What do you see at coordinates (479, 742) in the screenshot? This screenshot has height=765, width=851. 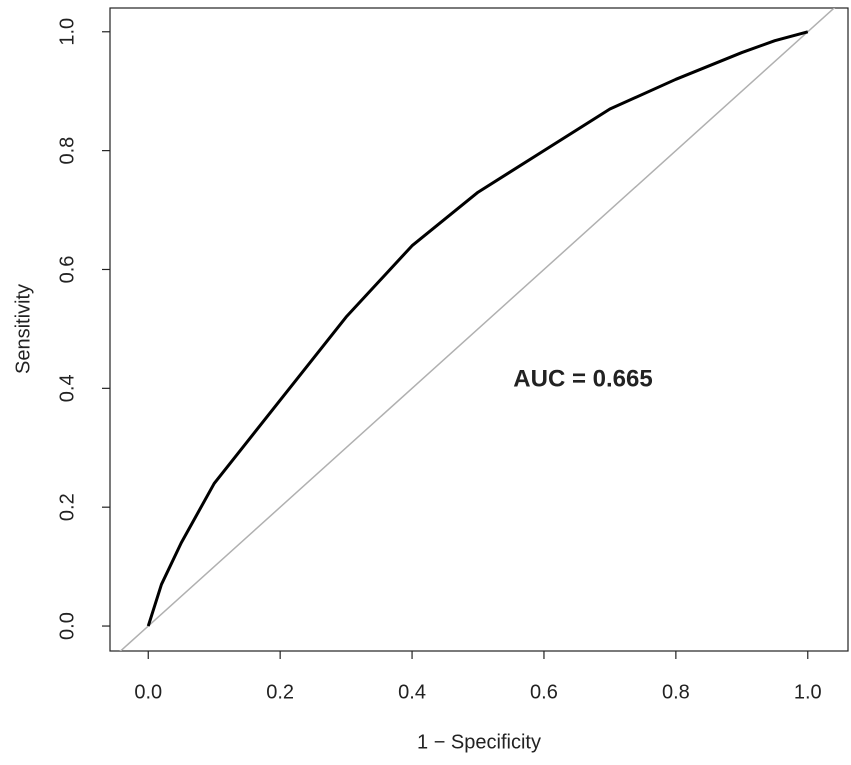 I see `x-axis-label: 1 − Specificity` at bounding box center [479, 742].